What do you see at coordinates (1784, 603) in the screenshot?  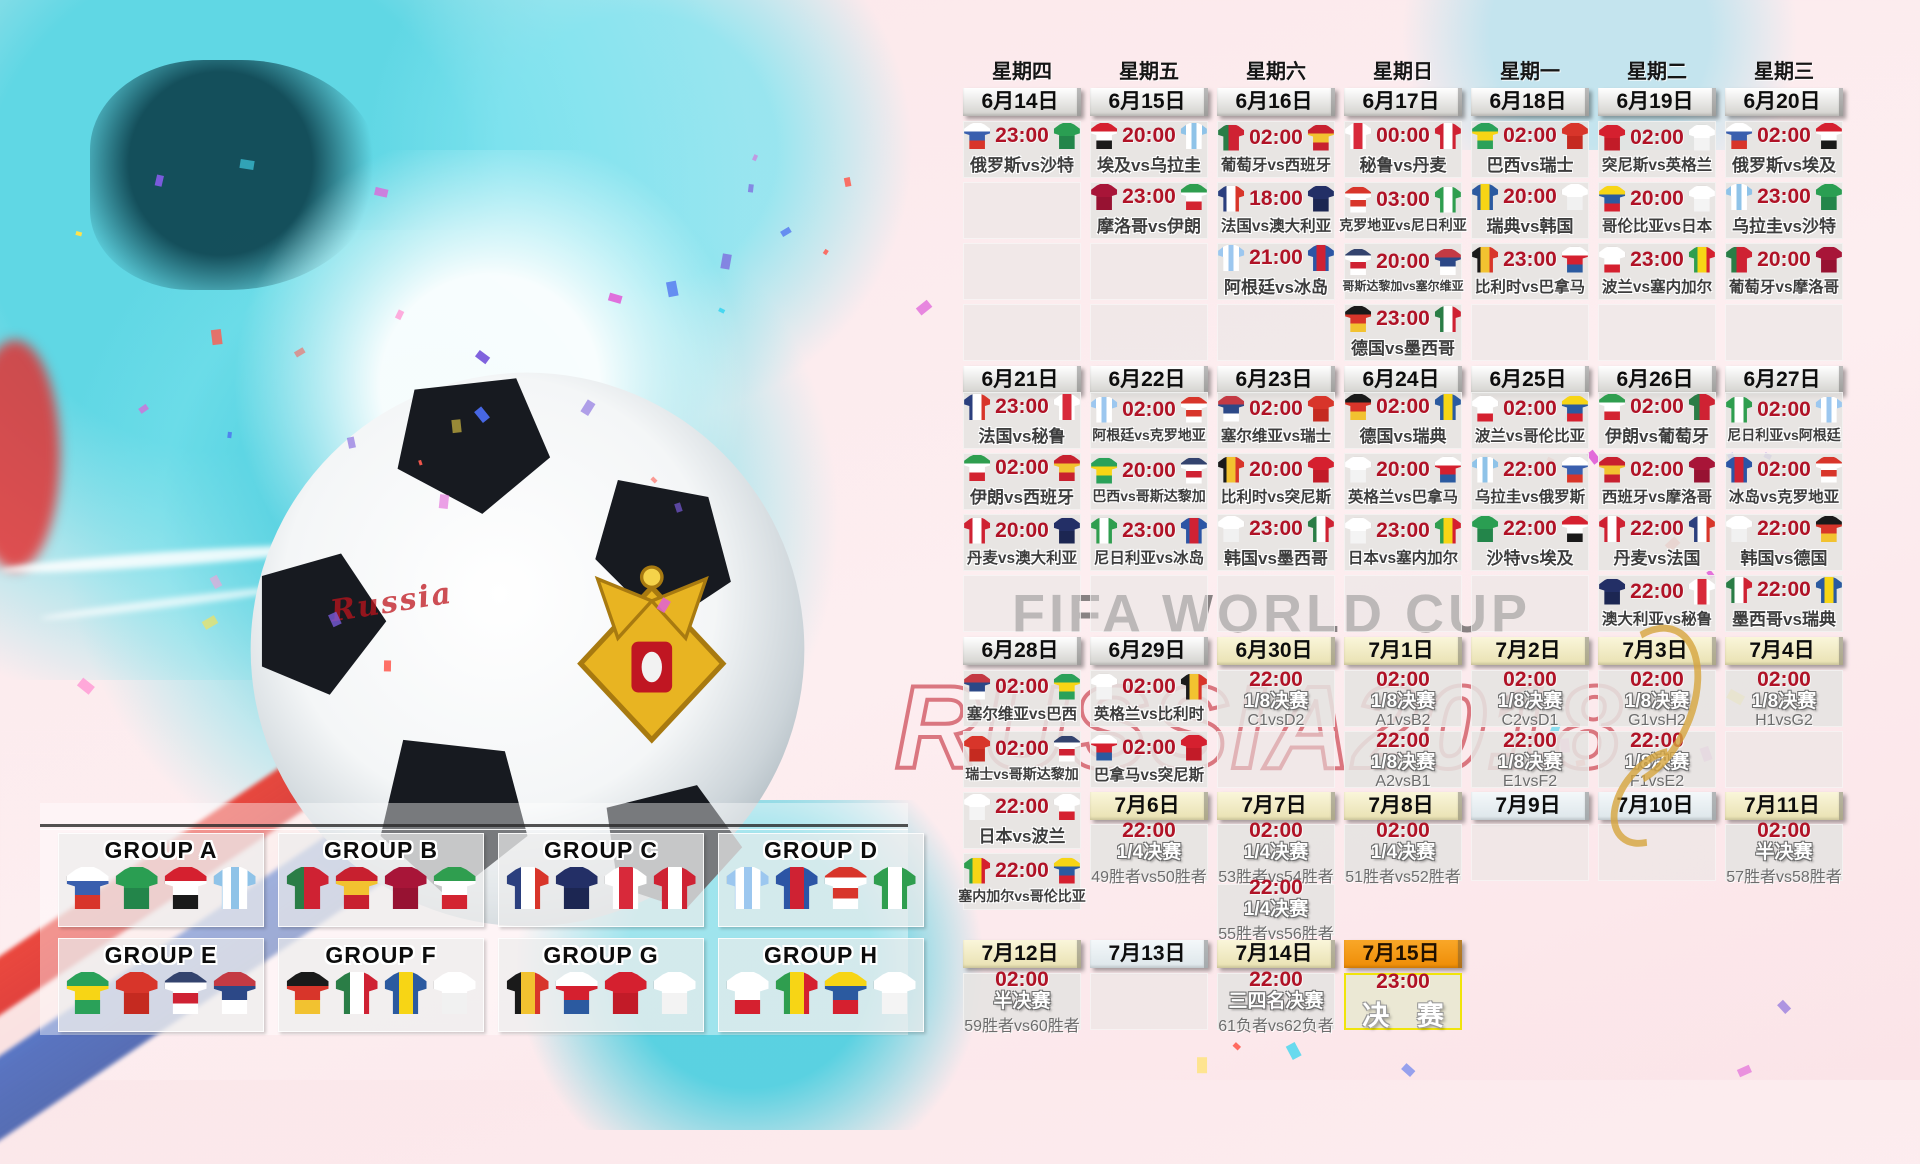 I see `match-cell: 22:00 墨西哥vs瑞典` at bounding box center [1784, 603].